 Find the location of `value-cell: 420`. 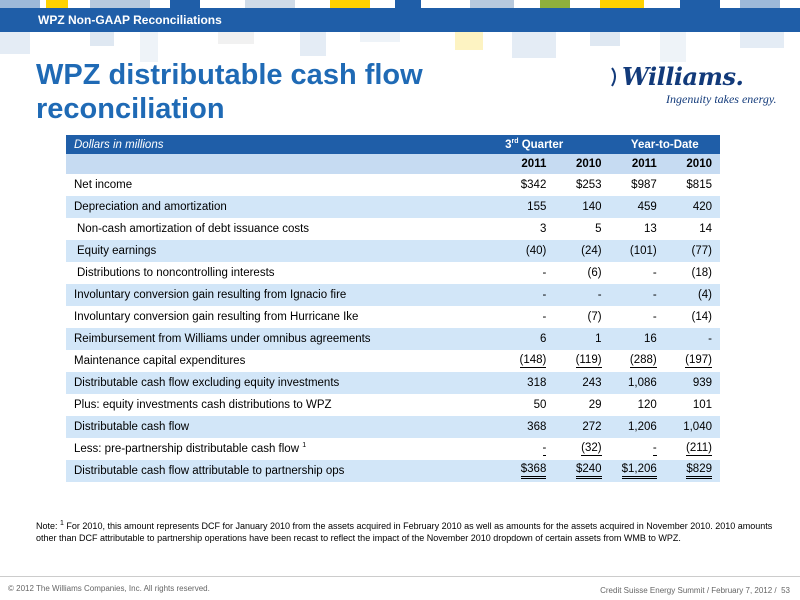

value-cell: 420 is located at coordinates (692, 207).